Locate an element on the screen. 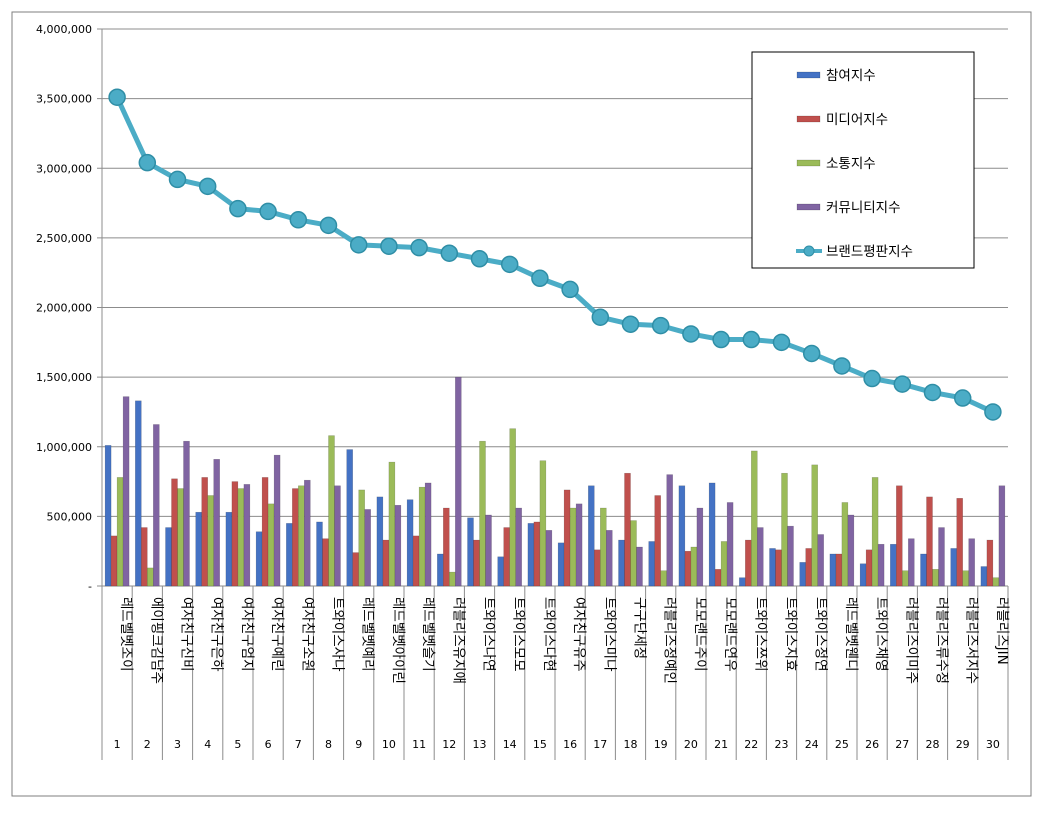  x-tick-label: 여자친구은하 is located at coordinates (217, 634).